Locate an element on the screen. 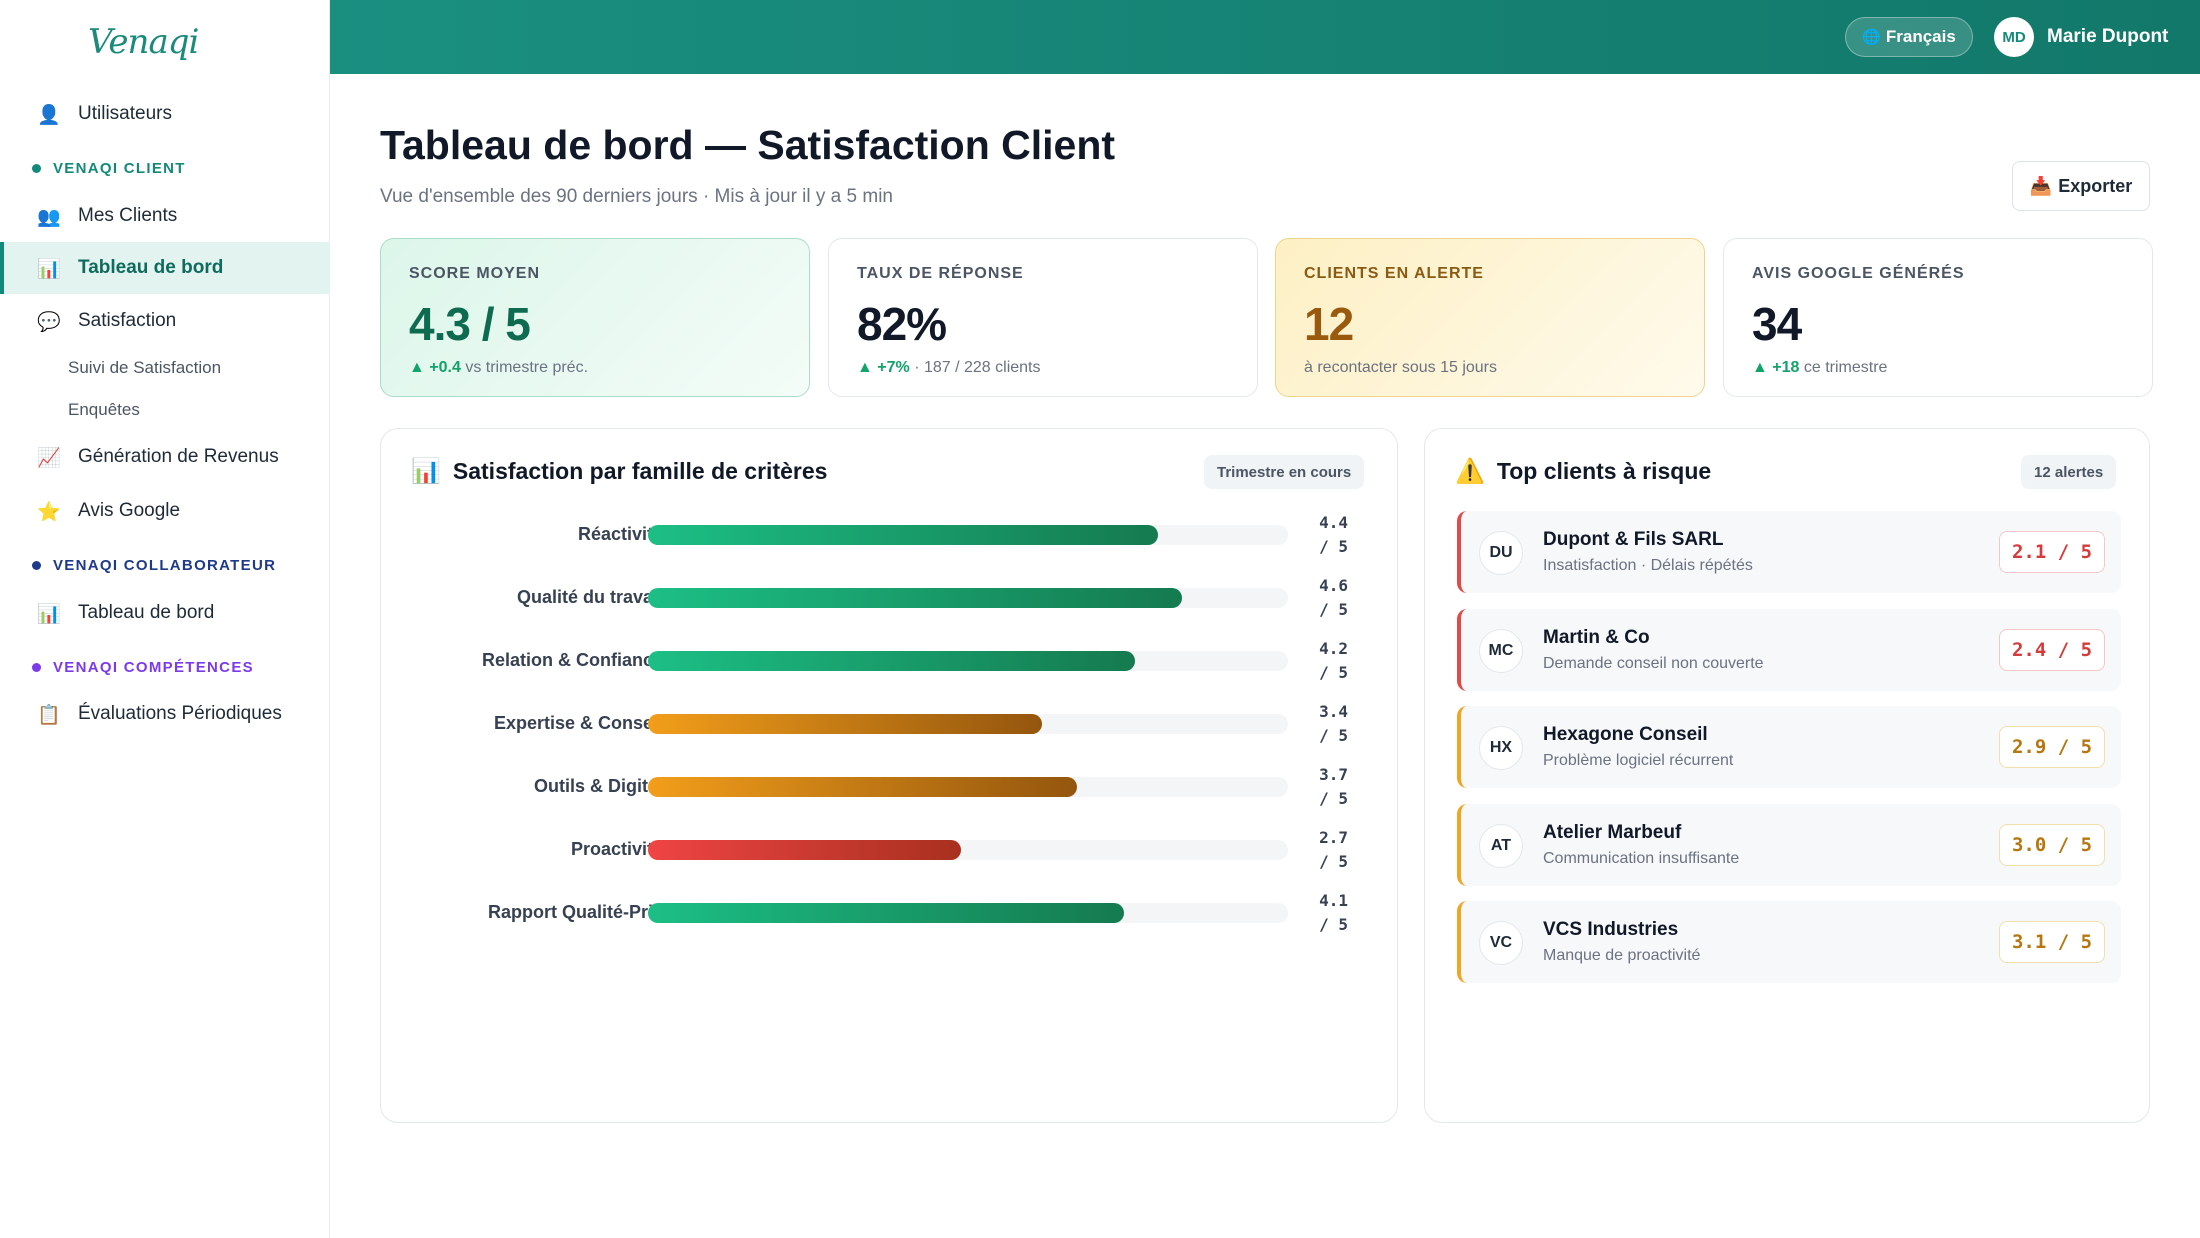 This screenshot has height=1238, width=2200. criteria-score: 3.7 / 5 is located at coordinates (1333, 786).